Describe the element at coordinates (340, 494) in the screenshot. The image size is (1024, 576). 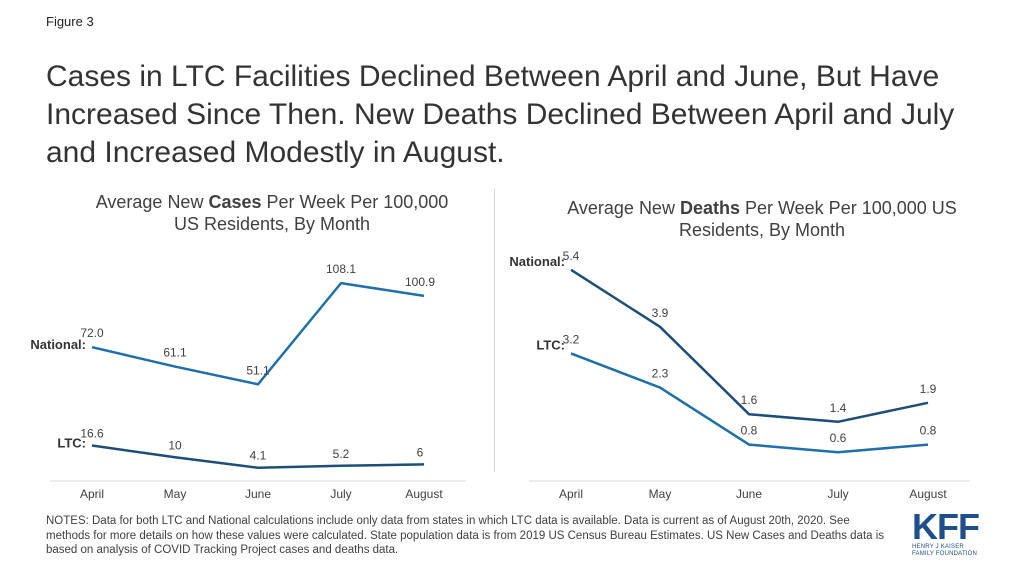
I see `cases-tick-label-july: July` at that location.